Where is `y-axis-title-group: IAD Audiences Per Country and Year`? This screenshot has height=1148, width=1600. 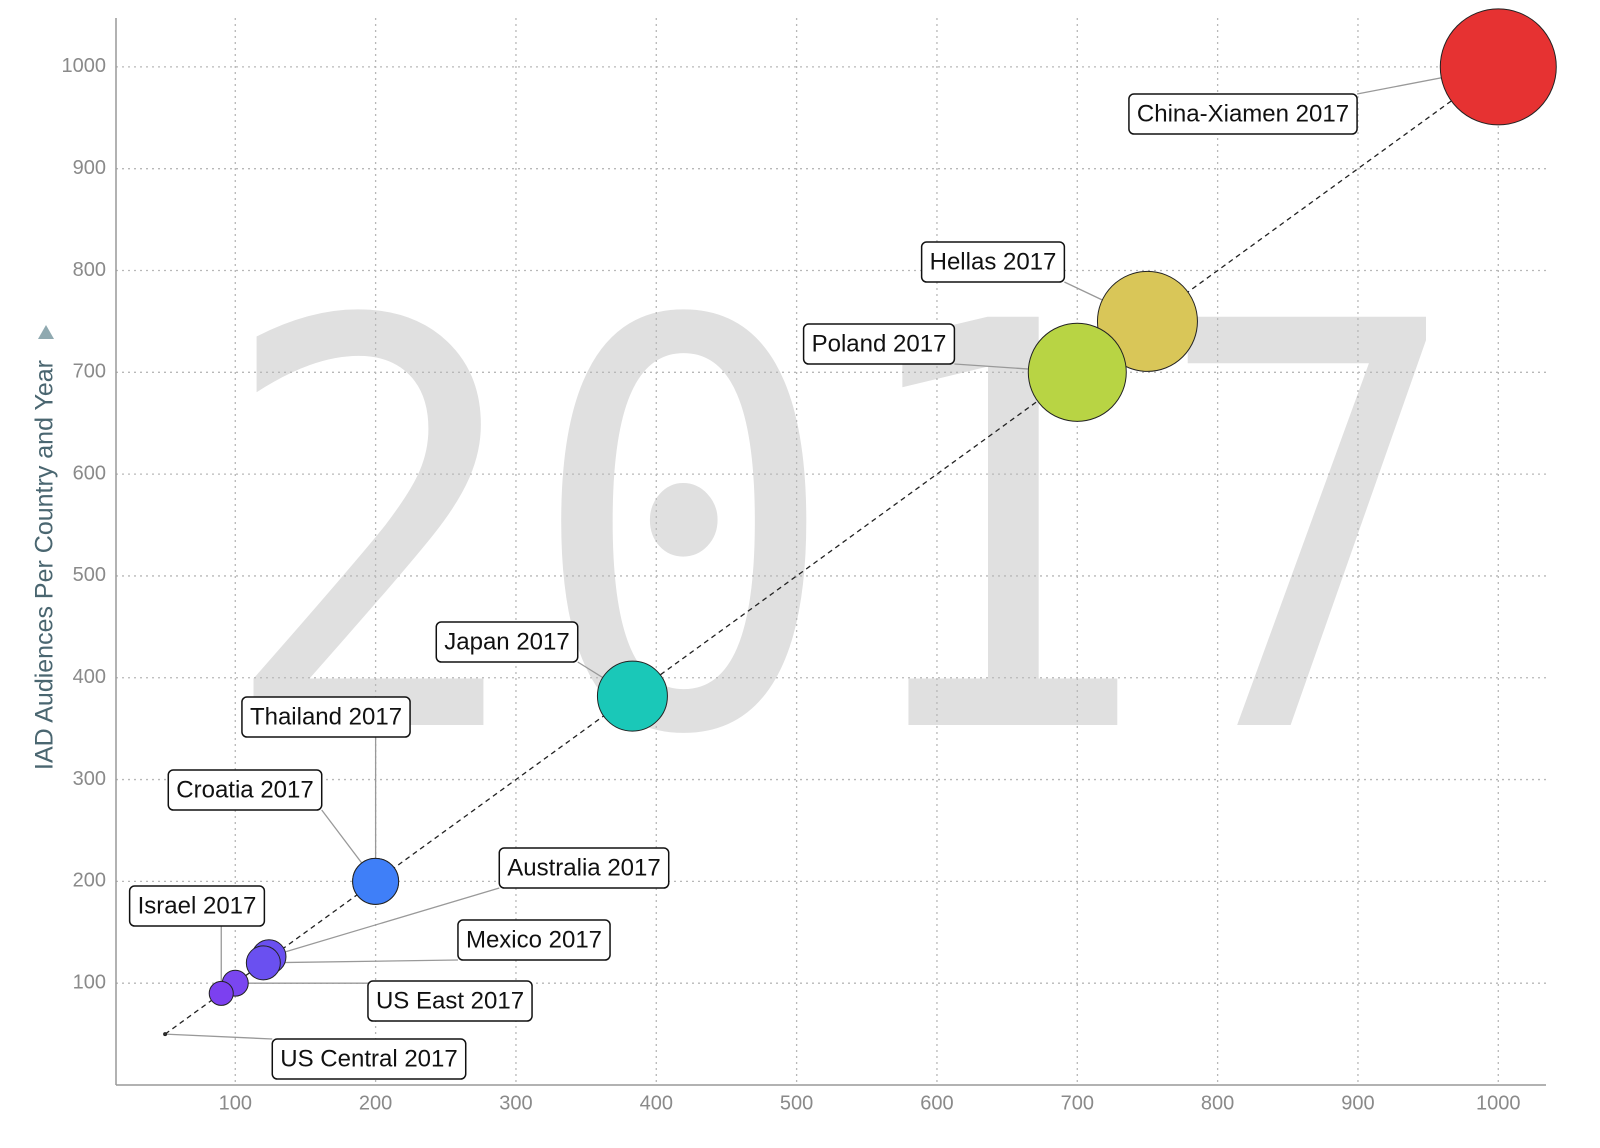
y-axis-title-group: IAD Audiences Per Country and Year is located at coordinates (45, 547).